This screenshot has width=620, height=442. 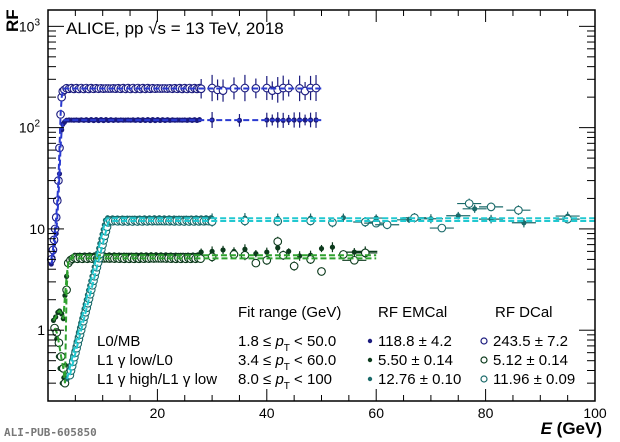 What do you see at coordinates (248, 379) in the screenshot?
I see `fit-lo: 8.0` at bounding box center [248, 379].